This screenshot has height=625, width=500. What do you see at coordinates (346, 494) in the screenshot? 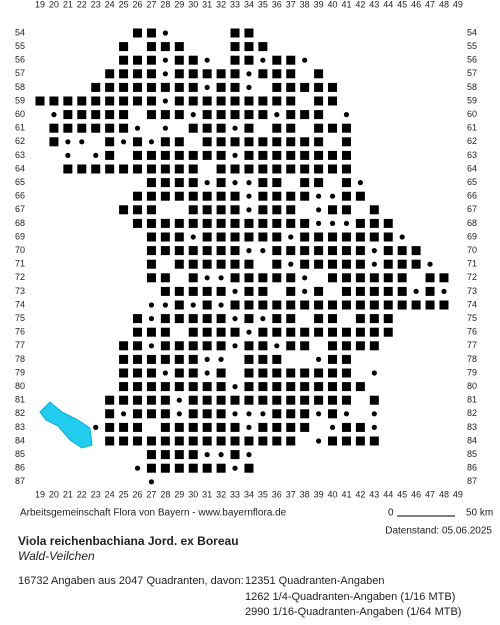
I see `column-label: 41` at bounding box center [346, 494].